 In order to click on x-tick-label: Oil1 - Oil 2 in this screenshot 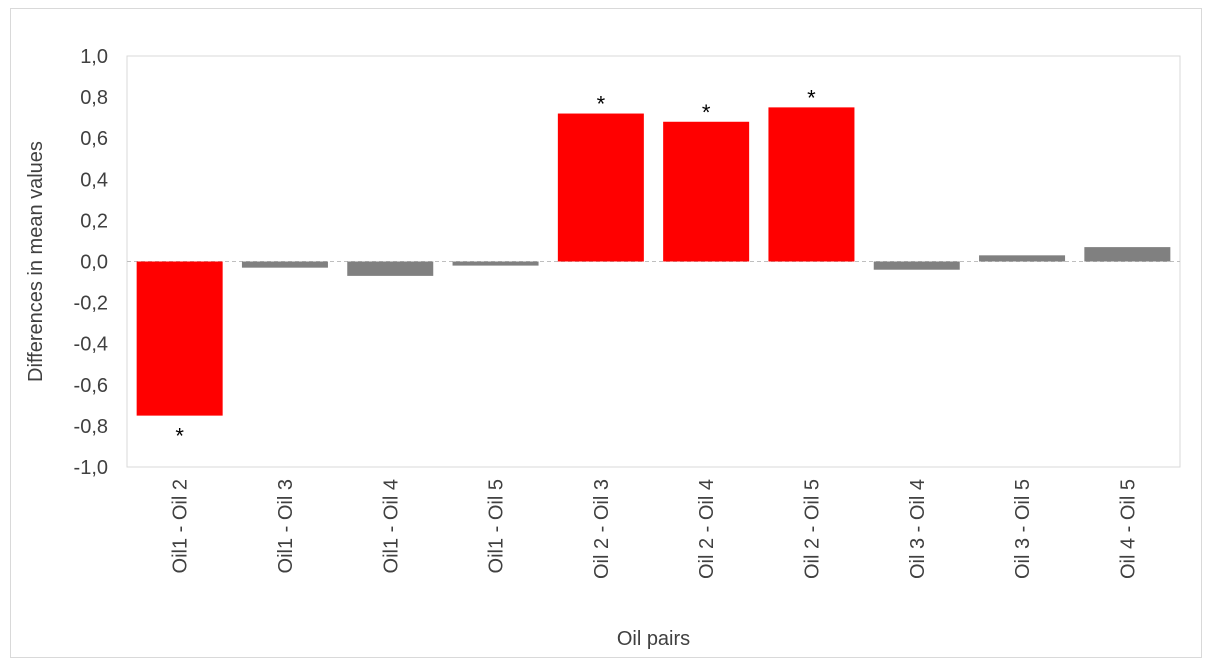, I will do `click(181, 526)`.